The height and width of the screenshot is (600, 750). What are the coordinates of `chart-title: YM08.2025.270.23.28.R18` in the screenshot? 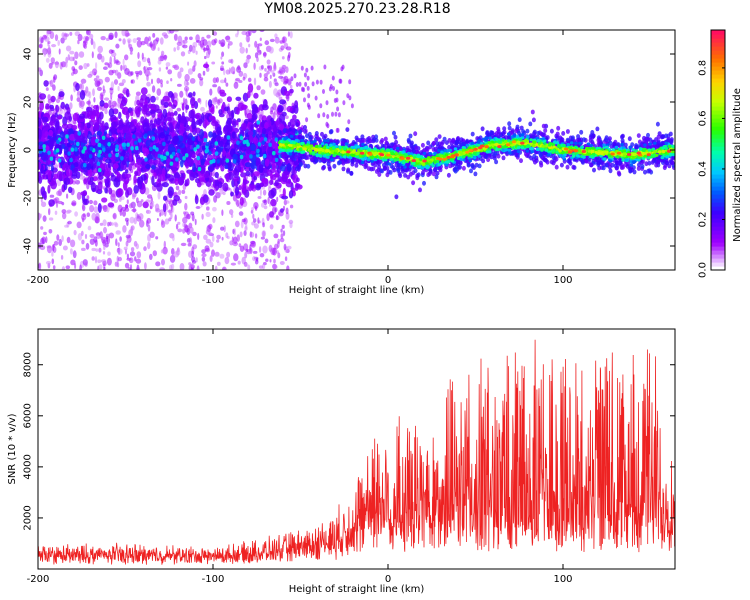 It's located at (357, 9).